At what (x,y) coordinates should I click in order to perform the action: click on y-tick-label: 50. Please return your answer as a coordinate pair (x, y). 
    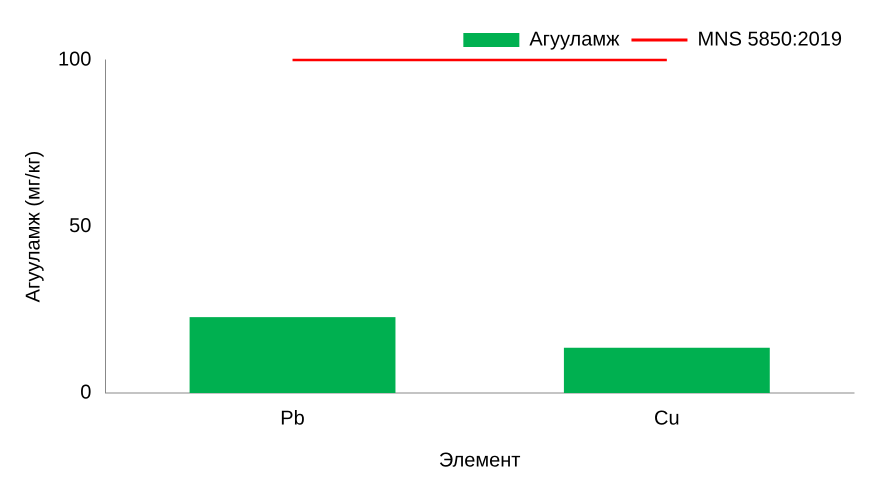
    Looking at the image, I should click on (80, 226).